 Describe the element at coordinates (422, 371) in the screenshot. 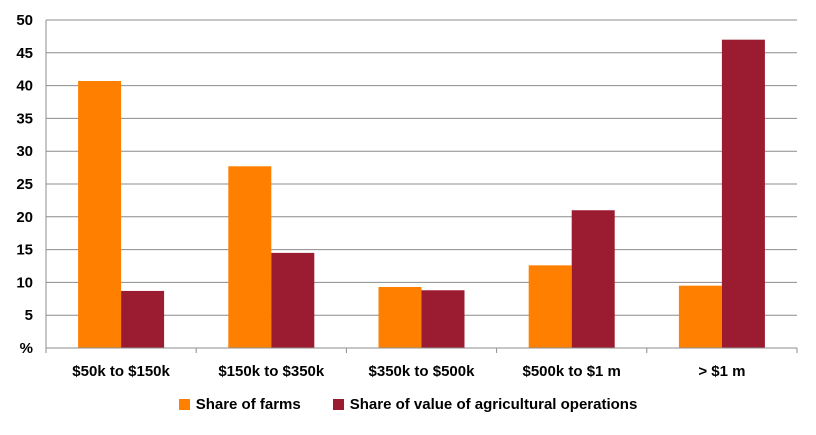

I see `x-tick-label: $350k to $500k` at that location.